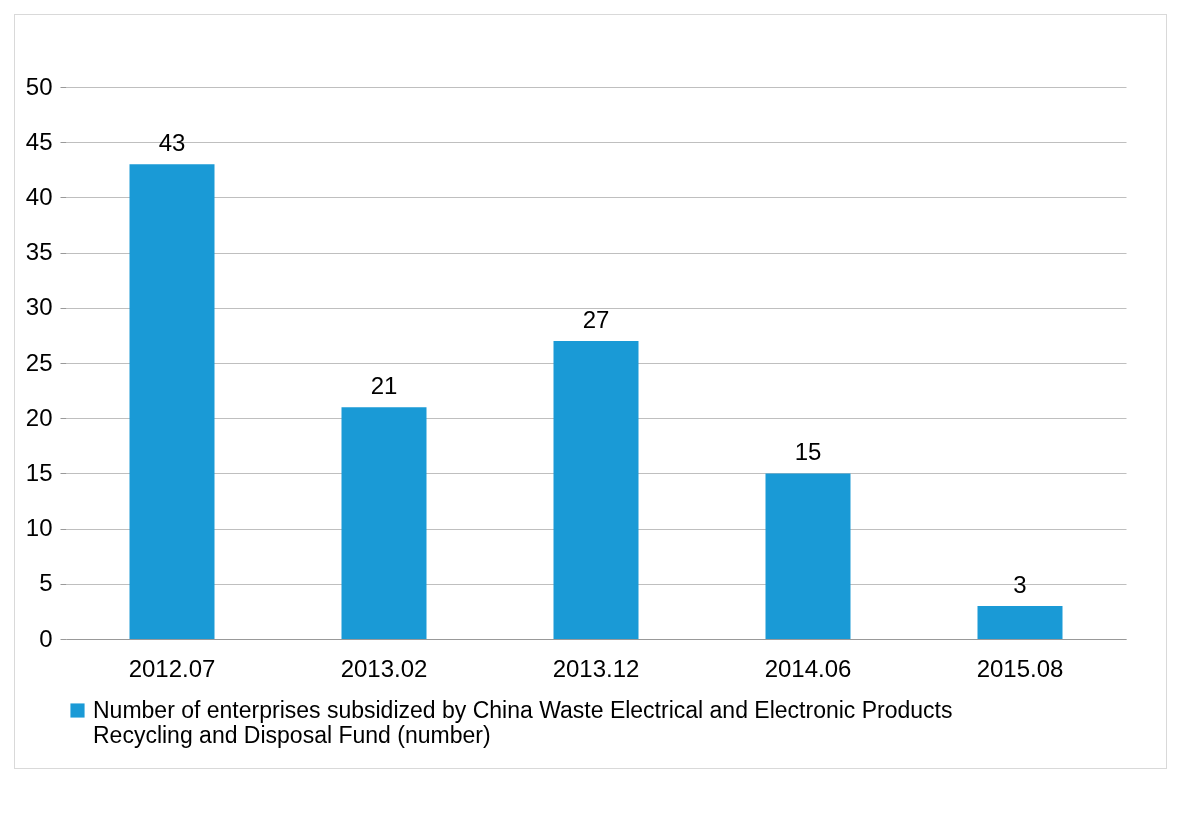  Describe the element at coordinates (172, 668) in the screenshot. I see `x-tick-label: 2012.07` at that location.